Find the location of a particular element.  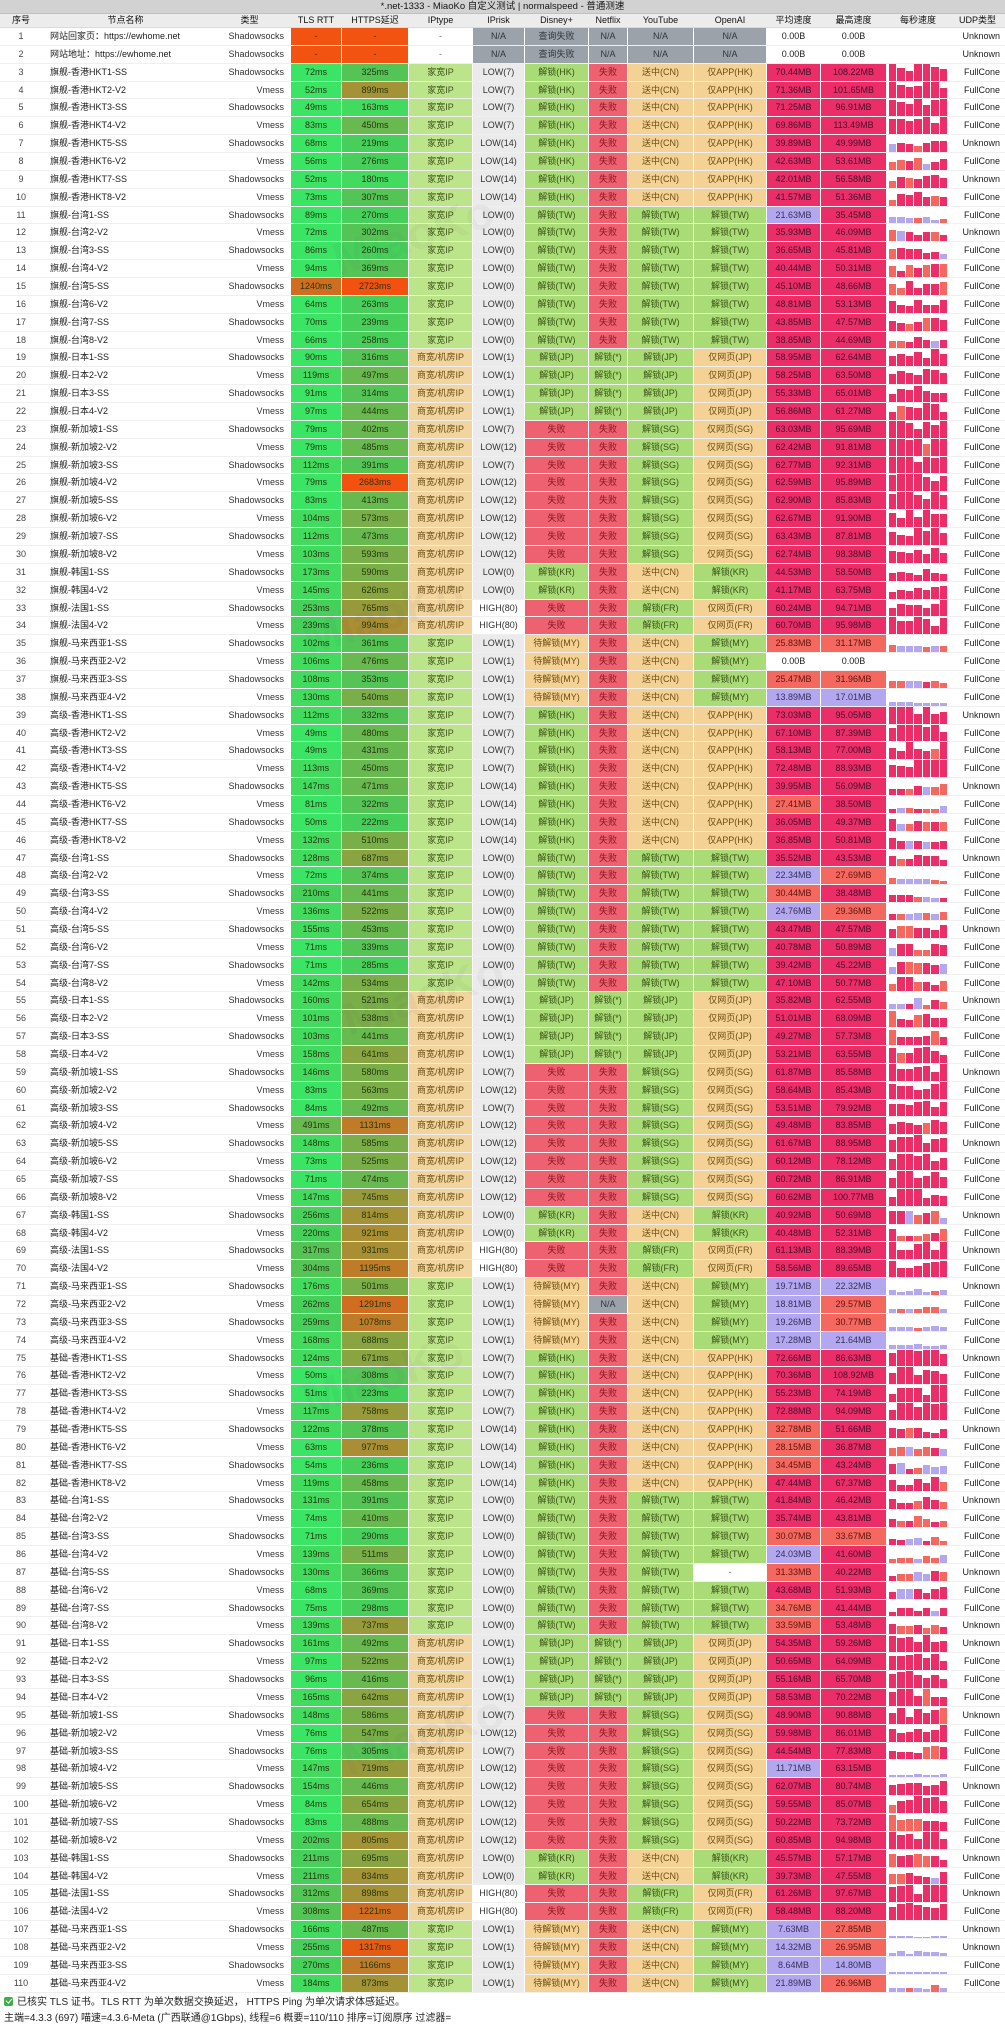

cell-iptype: - is located at coordinates (440, 36).